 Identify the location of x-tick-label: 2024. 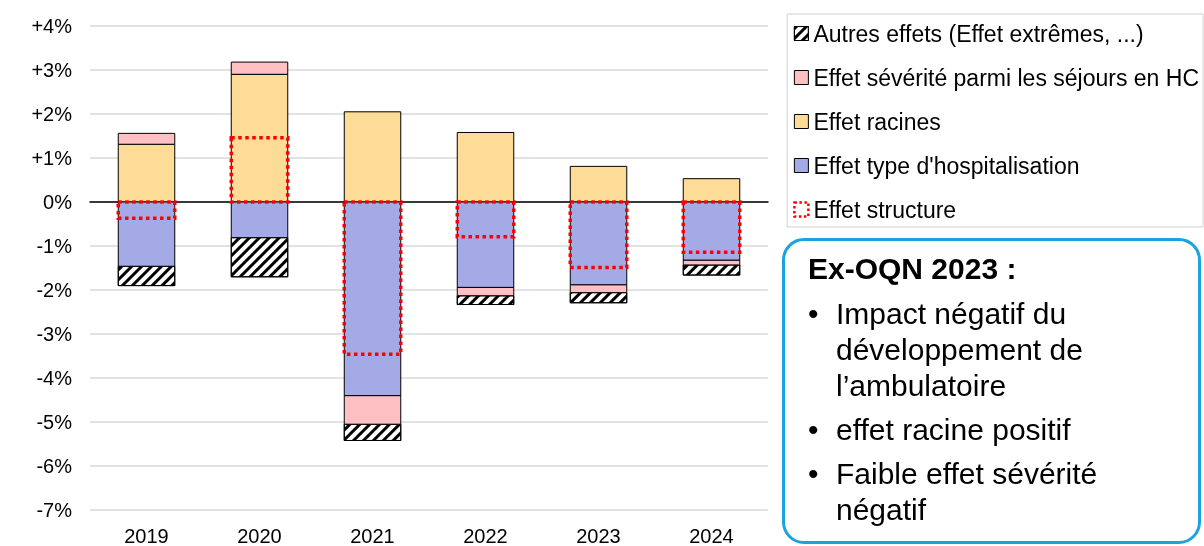
(711, 535).